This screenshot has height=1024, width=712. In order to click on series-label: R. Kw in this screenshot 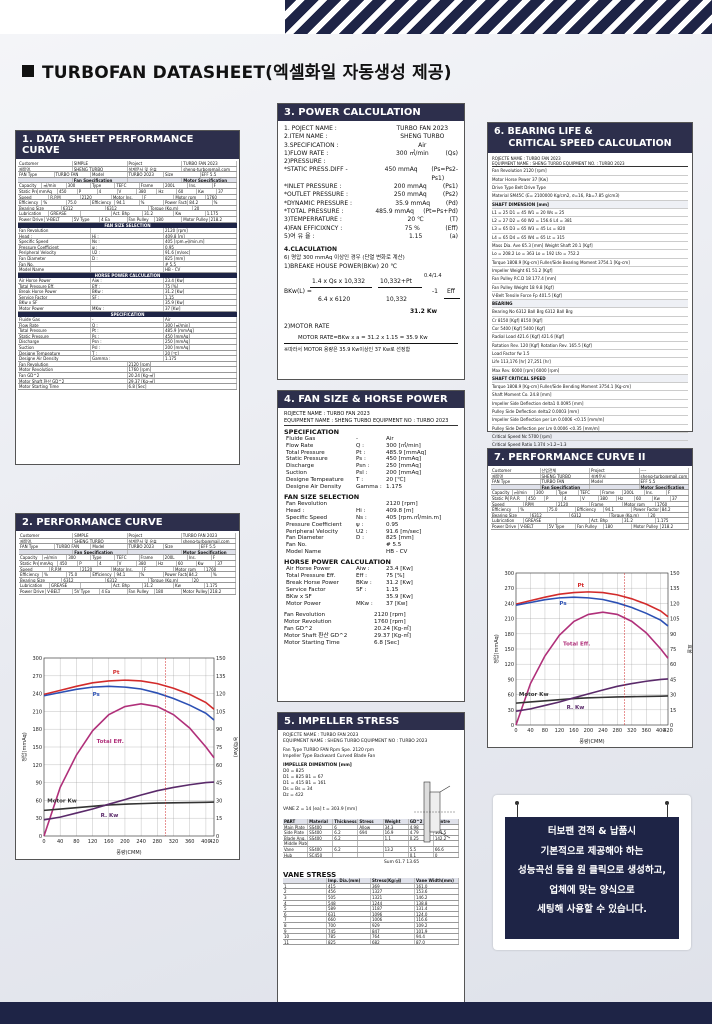, I will do `click(576, 708)`.